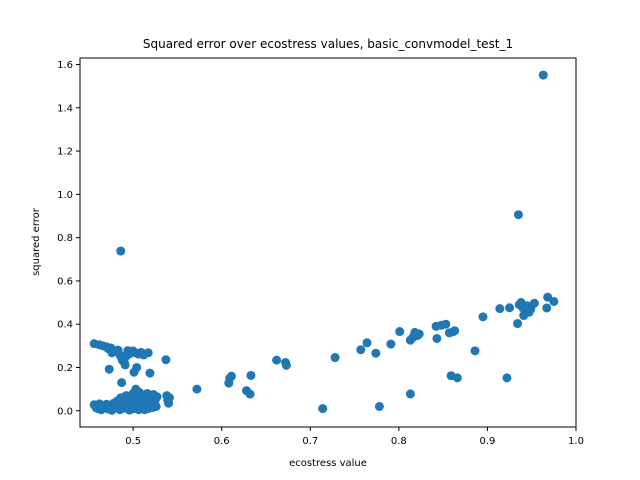  What do you see at coordinates (133, 441) in the screenshot?
I see `x-tick-label: 0.5` at bounding box center [133, 441].